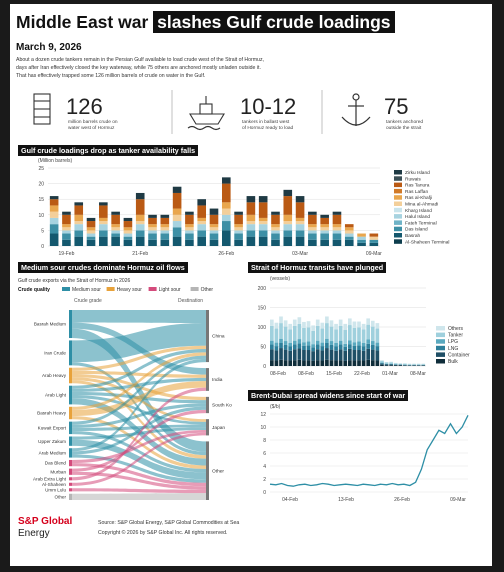 Image resolution: width=504 pixels, height=572 pixels. Describe the element at coordinates (274, 22) in the screenshot. I see `title-highlight: slashes Gulf crude loadings` at that location.